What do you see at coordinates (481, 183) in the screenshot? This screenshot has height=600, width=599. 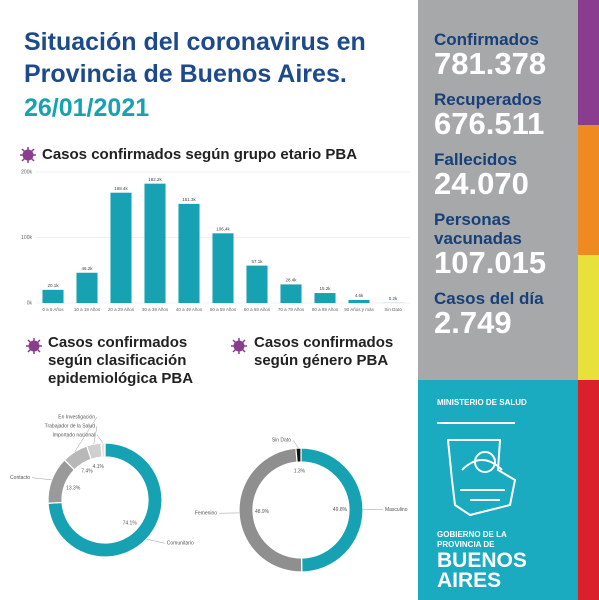 I see `stat-value: 24.070` at bounding box center [481, 183].